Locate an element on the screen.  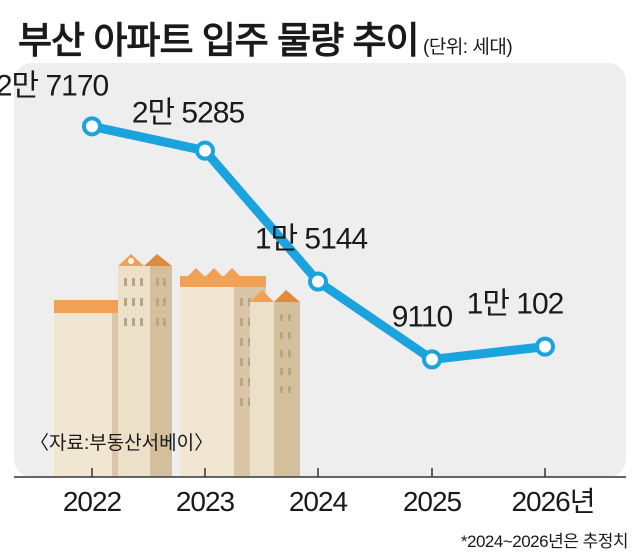
x-tick-label: 2022 is located at coordinates (92, 501).